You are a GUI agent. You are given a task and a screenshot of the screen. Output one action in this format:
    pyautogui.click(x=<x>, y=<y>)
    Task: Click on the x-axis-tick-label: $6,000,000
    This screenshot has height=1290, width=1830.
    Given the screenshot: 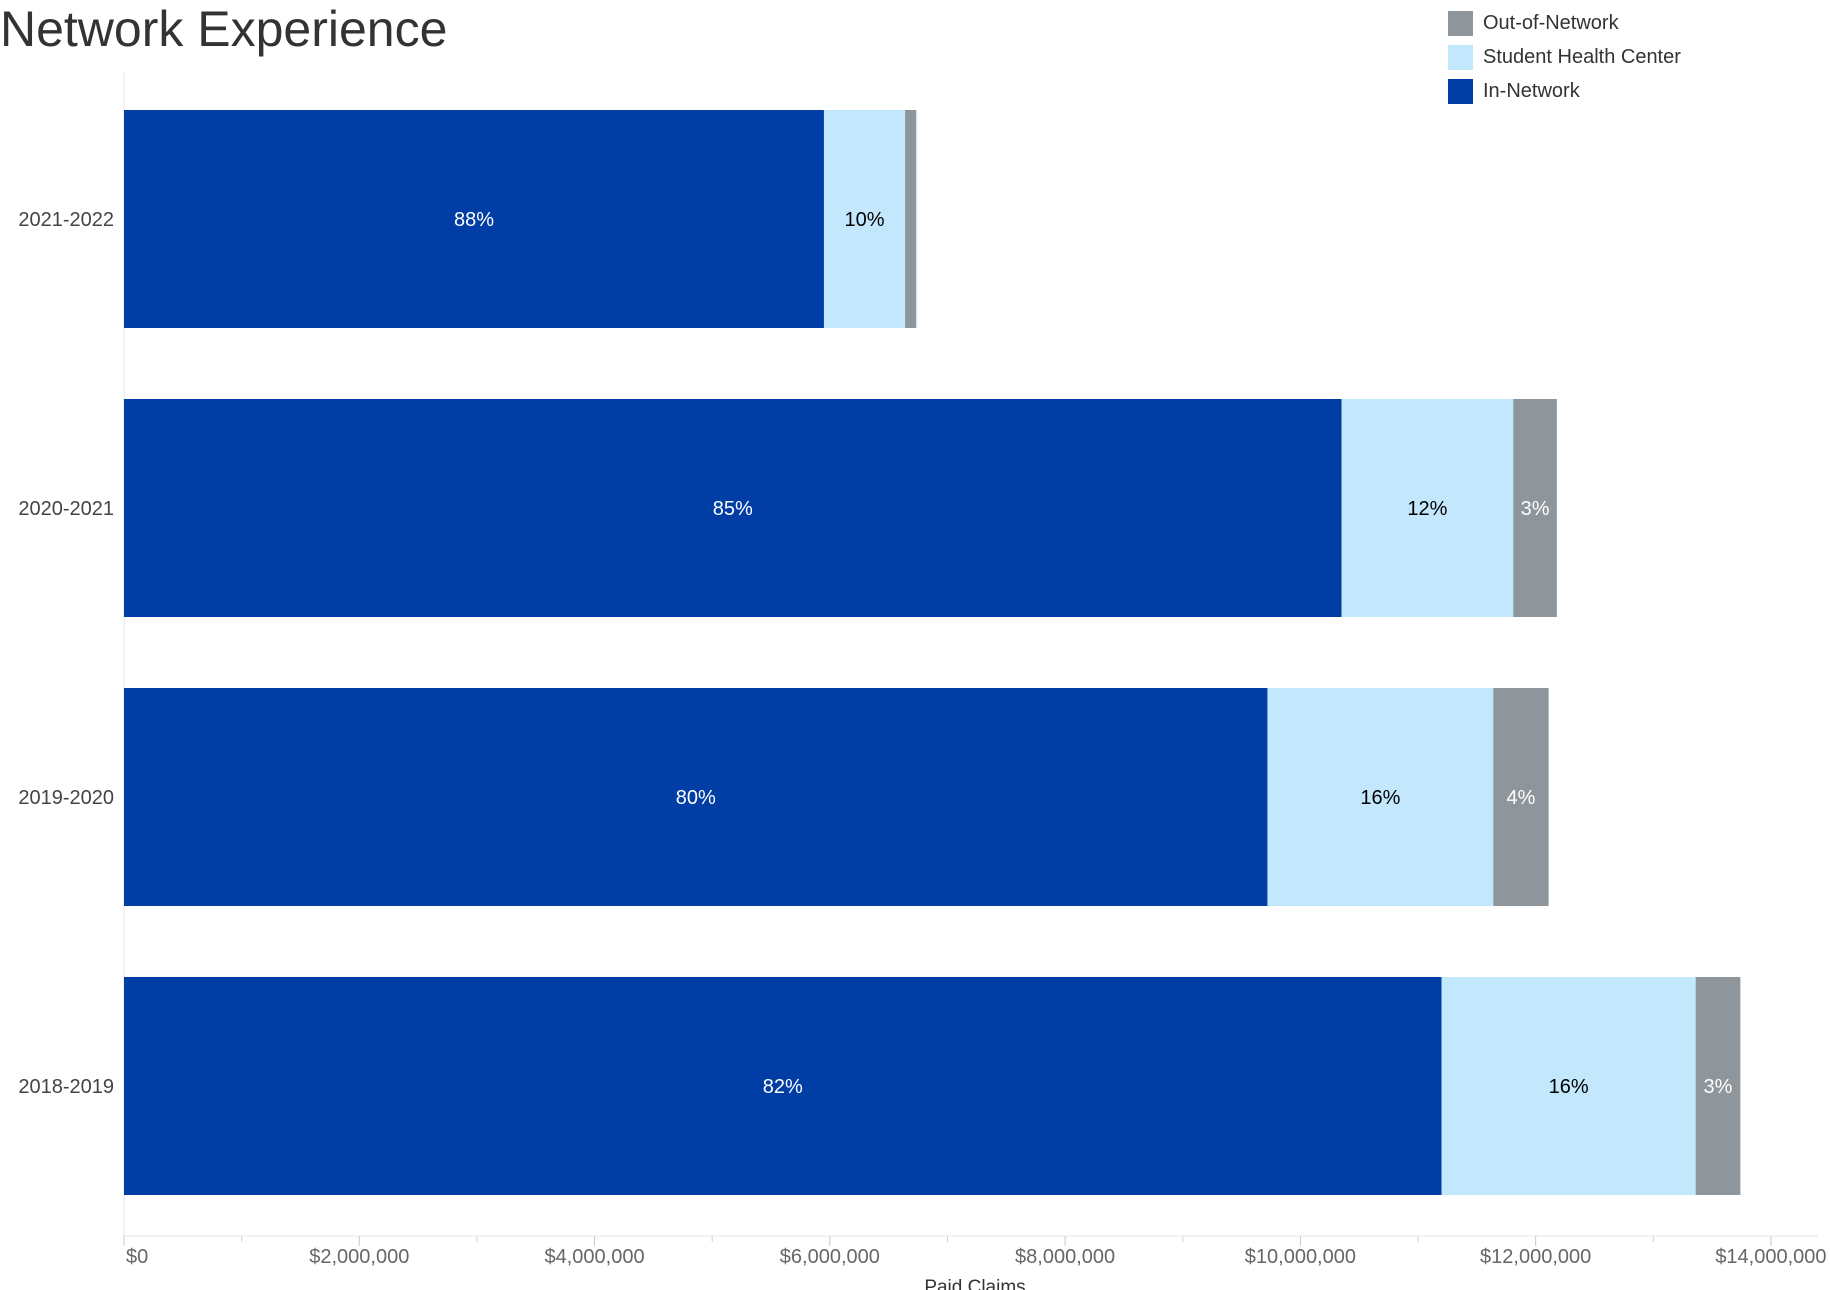 What is the action you would take?
    pyautogui.click(x=830, y=1257)
    